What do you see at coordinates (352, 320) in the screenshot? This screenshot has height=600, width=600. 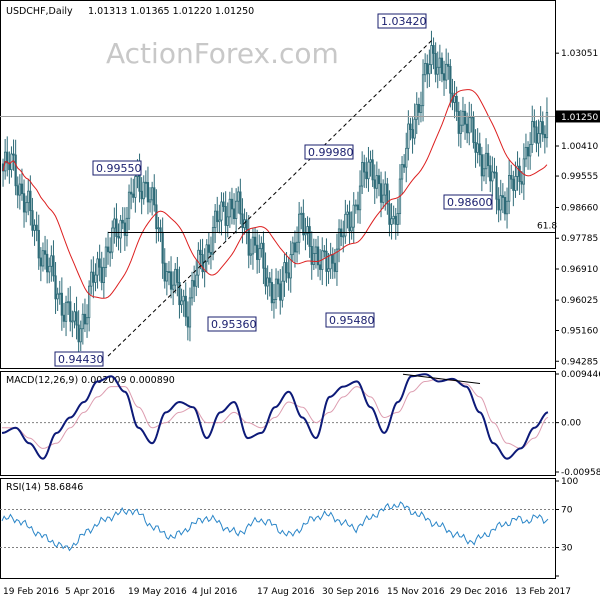 I see `price-label-text: 0.95480` at bounding box center [352, 320].